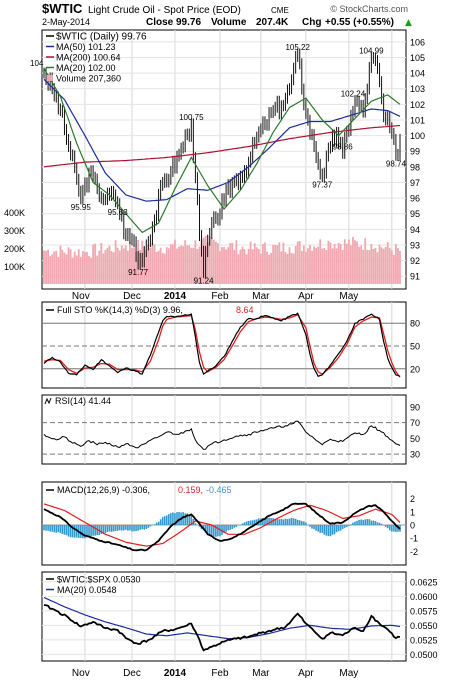 This screenshot has height=685, width=464. Describe the element at coordinates (120, 310) in the screenshot. I see `sto-legend-text: Full STO %K(14,3) %D(3) 9.96,` at that location.